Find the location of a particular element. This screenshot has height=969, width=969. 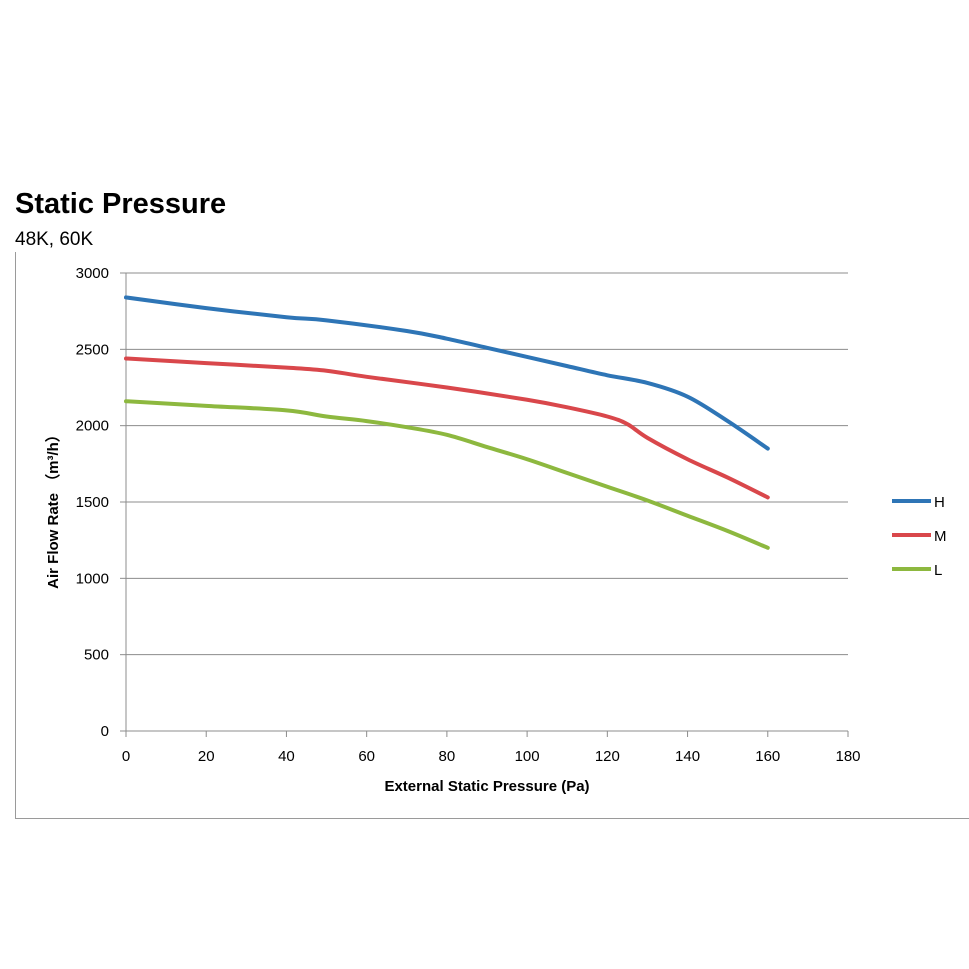

x-tick-label: 40 is located at coordinates (286, 756).